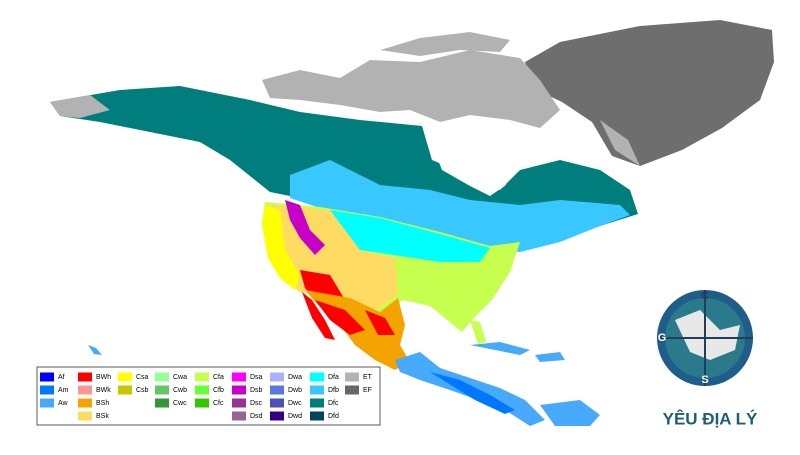  Describe the element at coordinates (333, 390) in the screenshot. I see `legend-label: Dfb` at that location.